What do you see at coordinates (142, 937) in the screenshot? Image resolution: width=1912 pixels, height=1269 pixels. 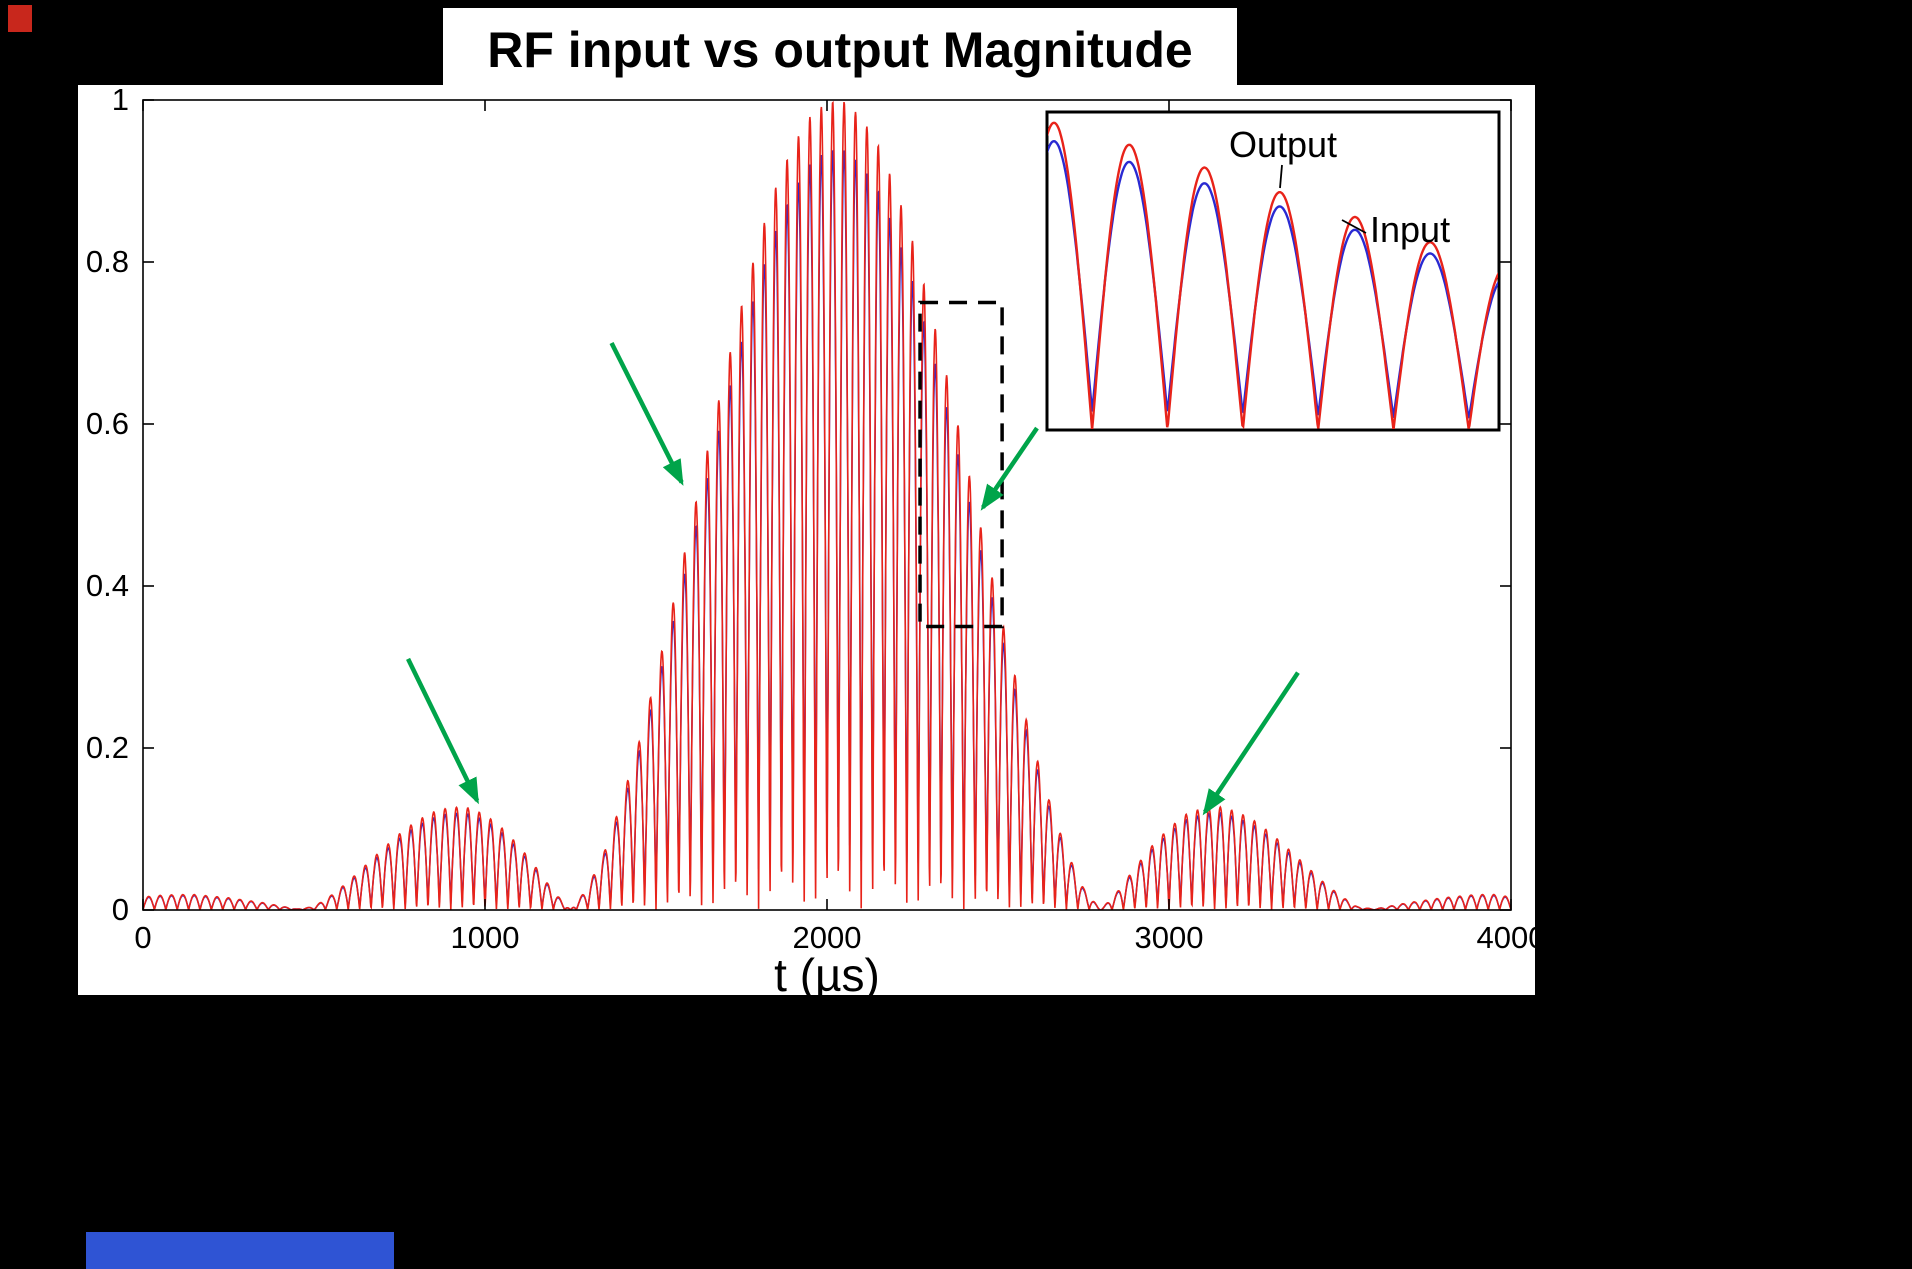 I see `x-tick-label: 0` at bounding box center [142, 937].